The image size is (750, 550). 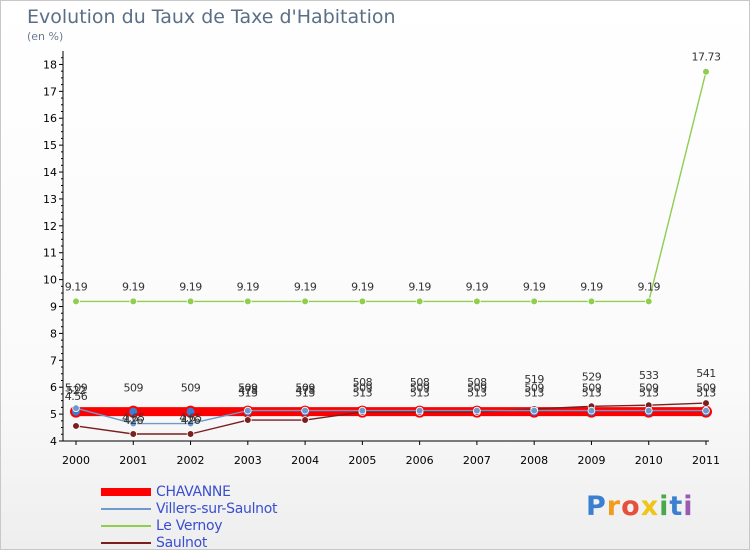 What do you see at coordinates (362, 460) in the screenshot?
I see `x-tick-label: 2005` at bounding box center [362, 460].